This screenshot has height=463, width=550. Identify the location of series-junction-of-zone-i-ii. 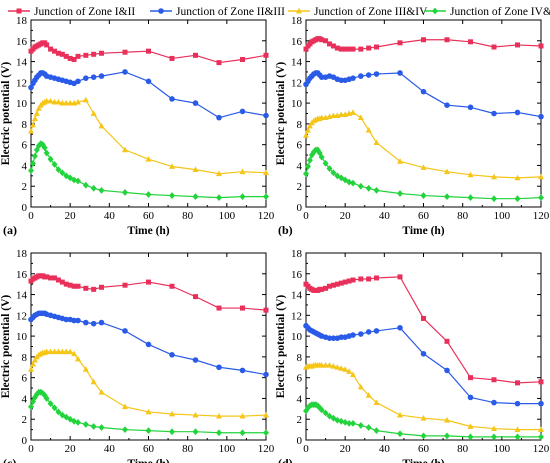
(423, 330).